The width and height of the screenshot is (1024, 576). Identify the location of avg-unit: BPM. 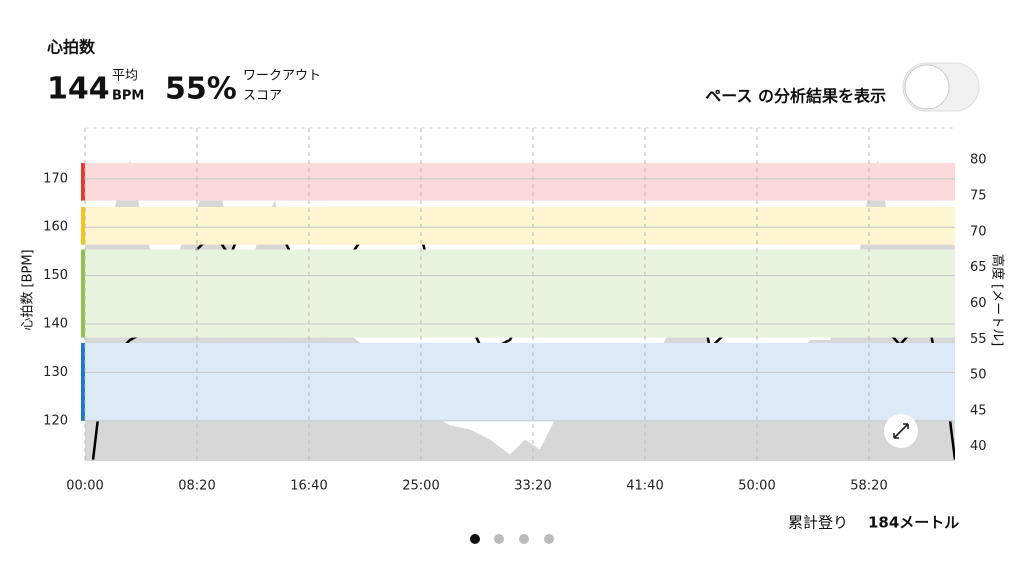
(128, 96).